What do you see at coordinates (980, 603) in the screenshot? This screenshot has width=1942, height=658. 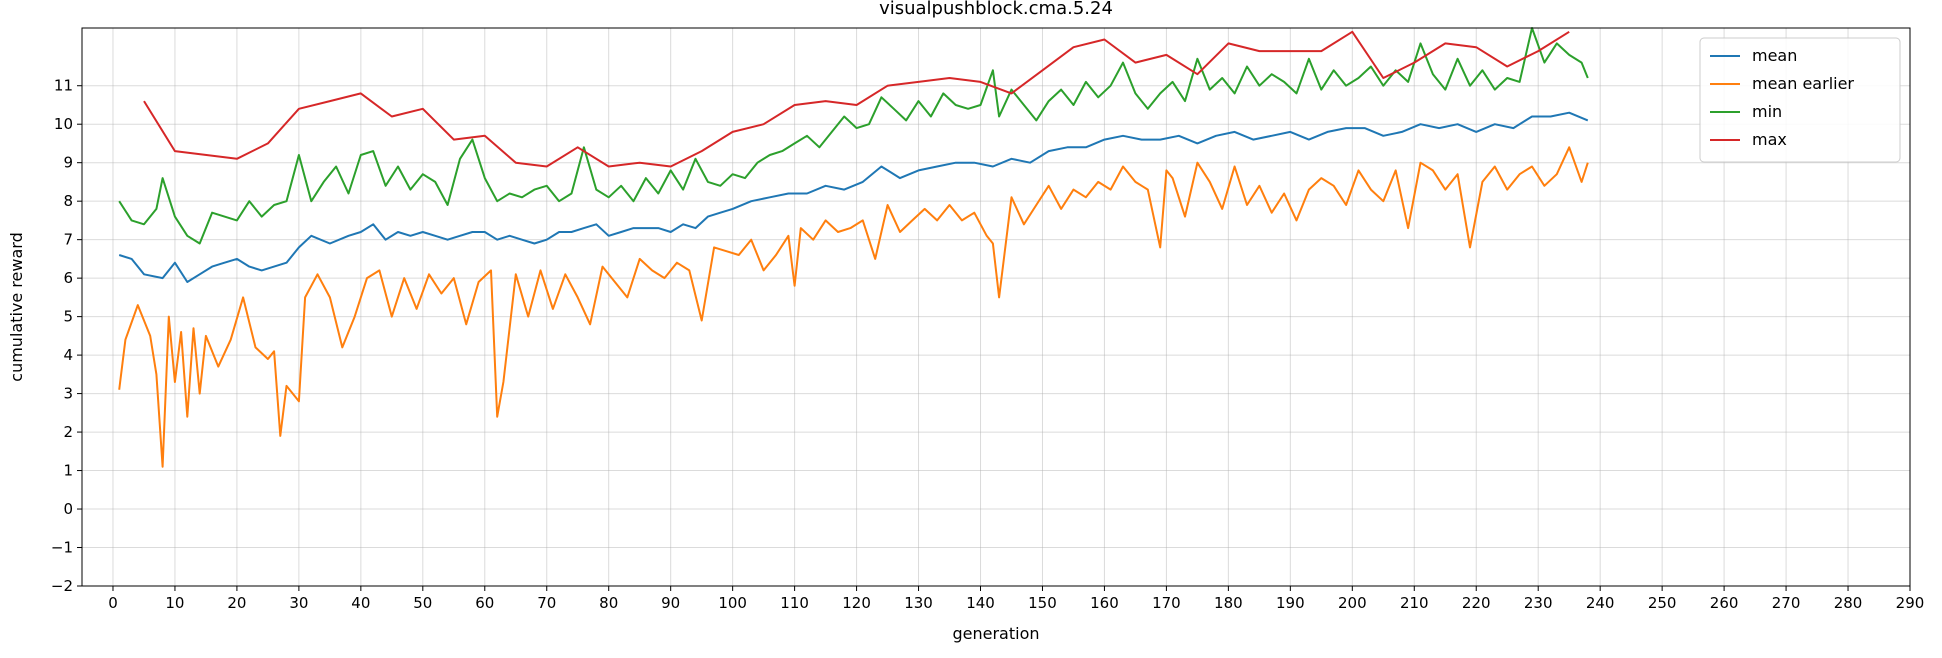 I see `x-tick-label: 140` at bounding box center [980, 603].